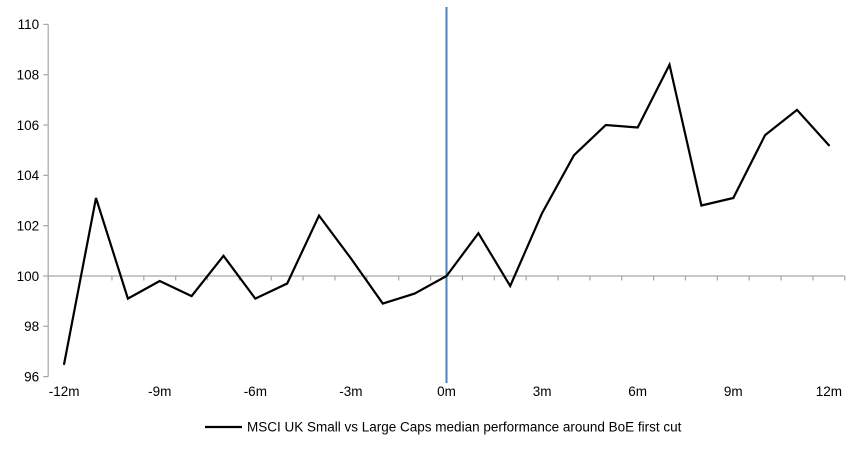 This screenshot has height=450, width=852. What do you see at coordinates (28, 276) in the screenshot?
I see `y-tick-label: 100` at bounding box center [28, 276].